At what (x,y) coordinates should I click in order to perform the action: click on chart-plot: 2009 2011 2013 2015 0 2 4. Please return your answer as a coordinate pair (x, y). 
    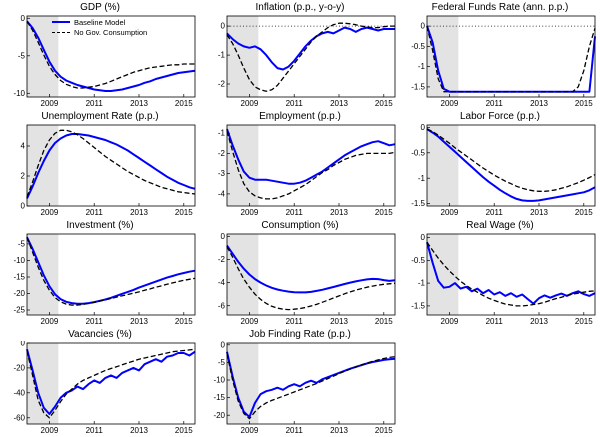
    Looking at the image, I should click on (108, 170).